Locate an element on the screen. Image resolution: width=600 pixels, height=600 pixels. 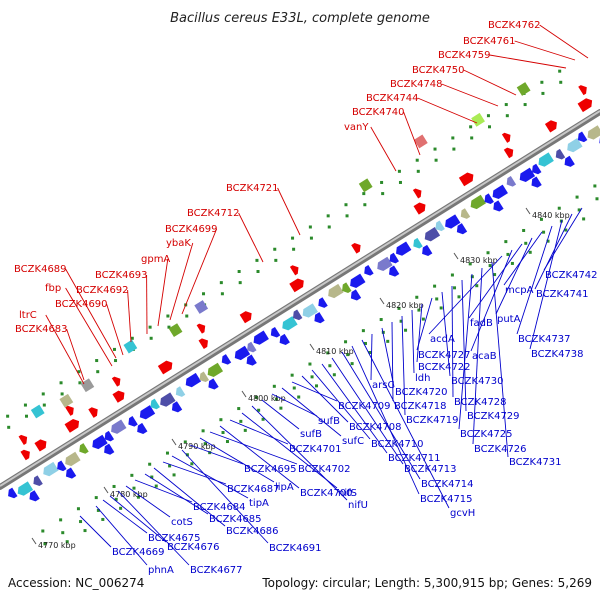
lower-gene-label: phnA is located at coordinates (161, 570).